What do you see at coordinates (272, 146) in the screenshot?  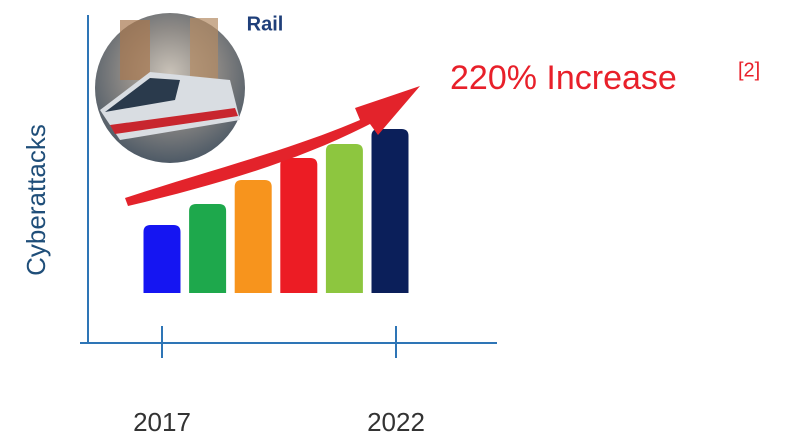 I see `trend-arrow` at bounding box center [272, 146].